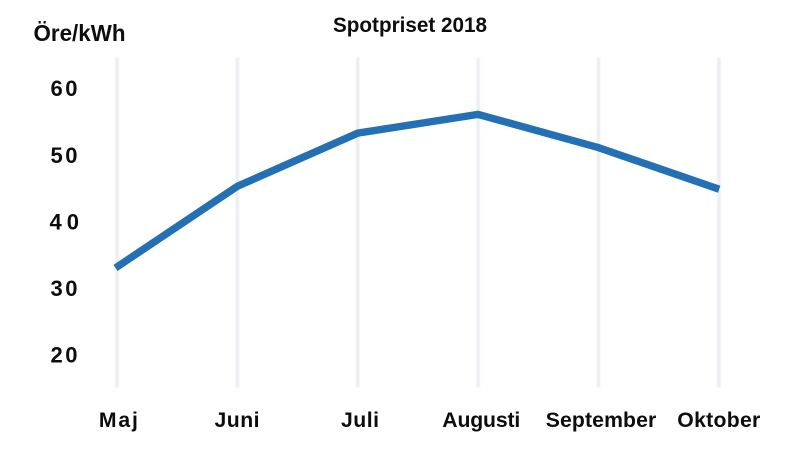 This screenshot has width=800, height=450. What do you see at coordinates (718, 420) in the screenshot?
I see `svg-text: Oktober` at bounding box center [718, 420].